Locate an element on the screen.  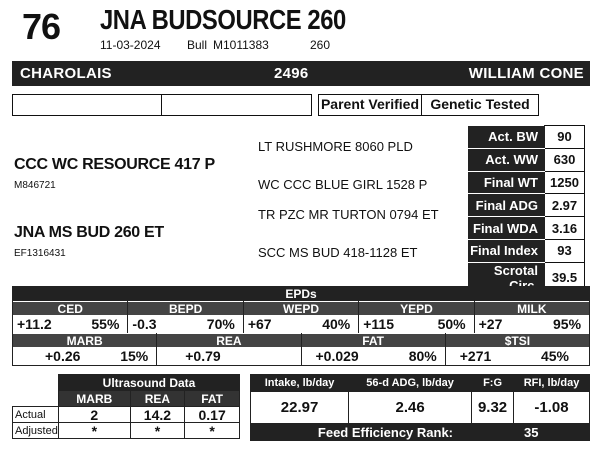
epd-header: REA is located at coordinates (229, 340).